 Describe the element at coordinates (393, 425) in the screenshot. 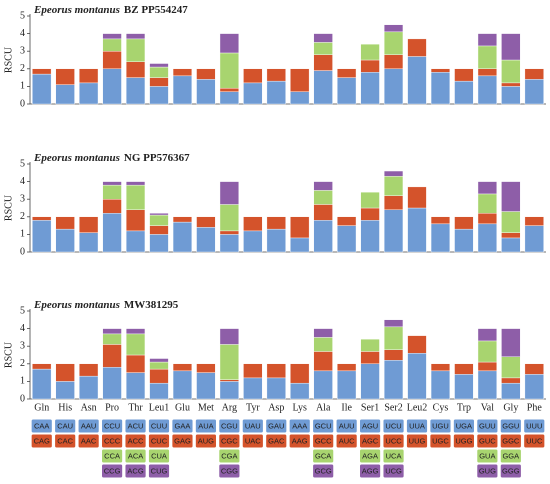

I see `codon-label: UCU` at that location.